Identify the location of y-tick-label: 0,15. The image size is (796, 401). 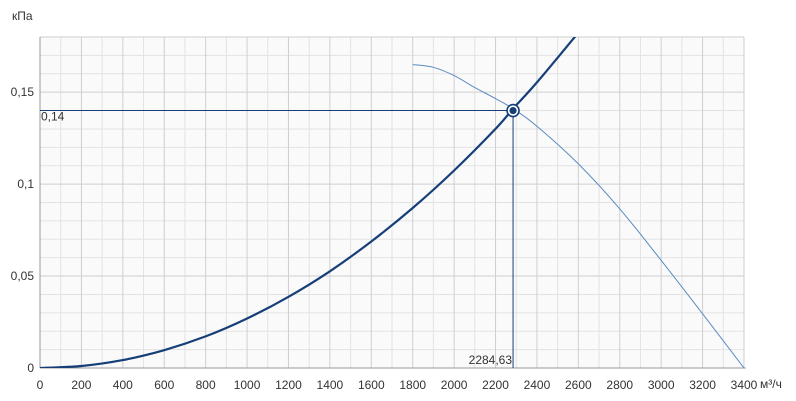
(23, 92).